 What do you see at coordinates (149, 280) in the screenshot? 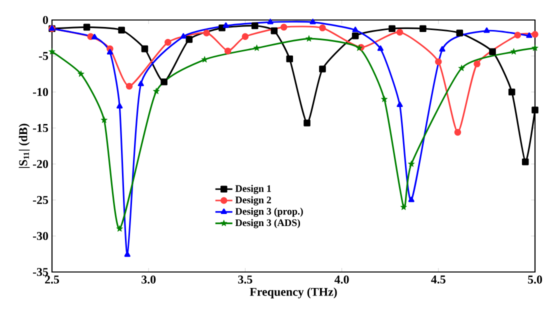
I see `x-tick-label: 3.0` at bounding box center [149, 280].